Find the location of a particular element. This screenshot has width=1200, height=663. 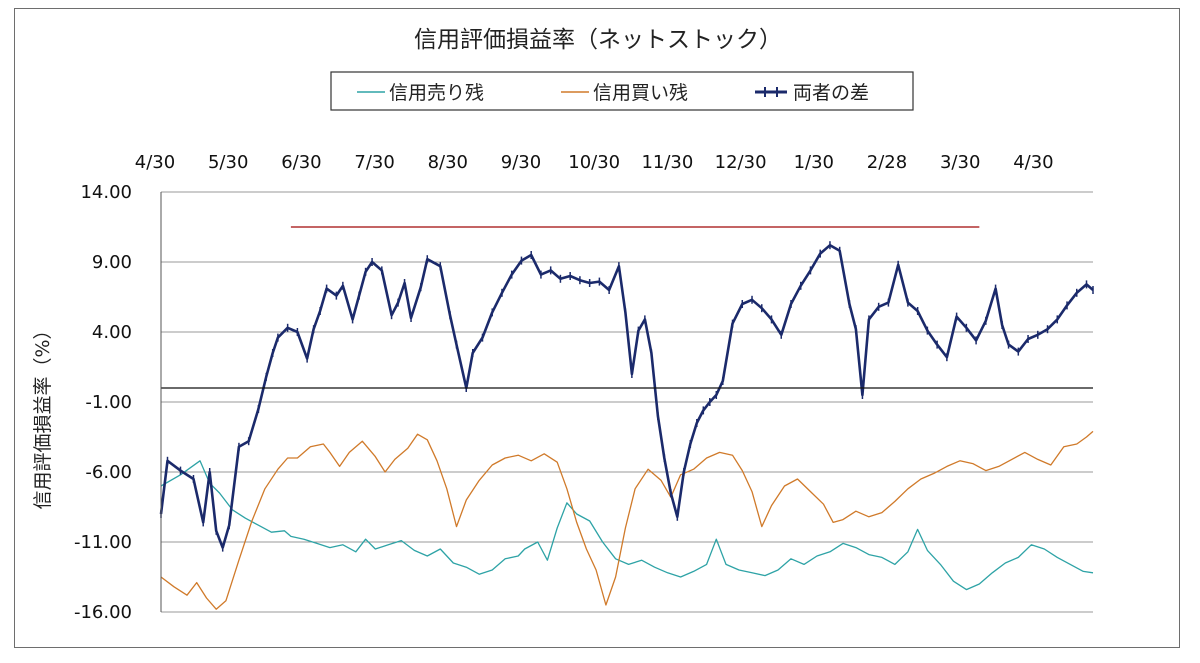

x-tick-label: 7/30 is located at coordinates (374, 162).